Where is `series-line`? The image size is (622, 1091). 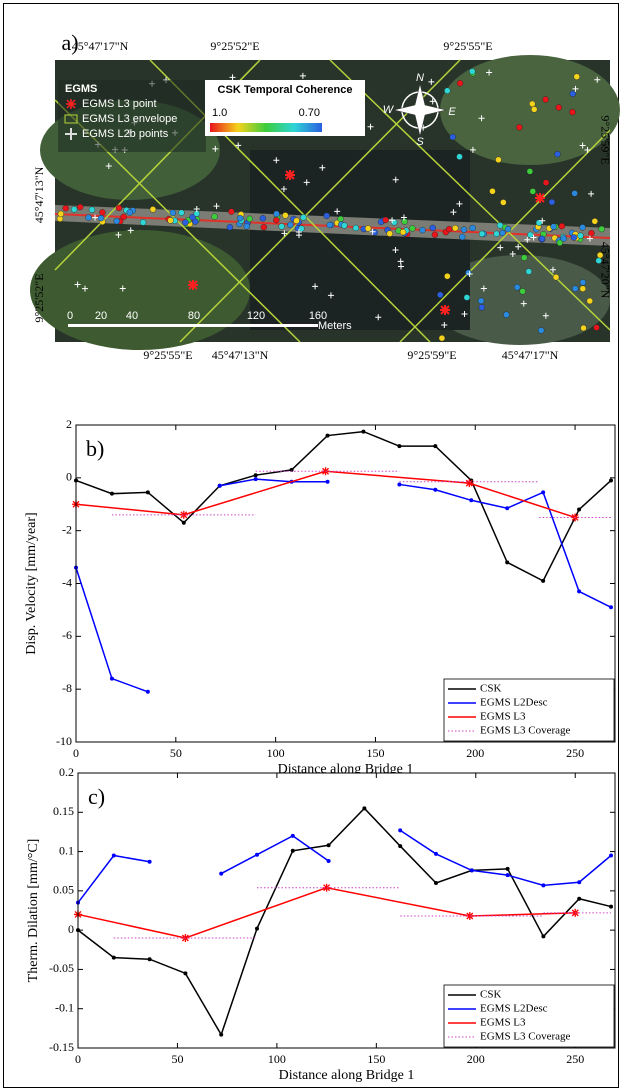
series-line is located at coordinates (343, 506).